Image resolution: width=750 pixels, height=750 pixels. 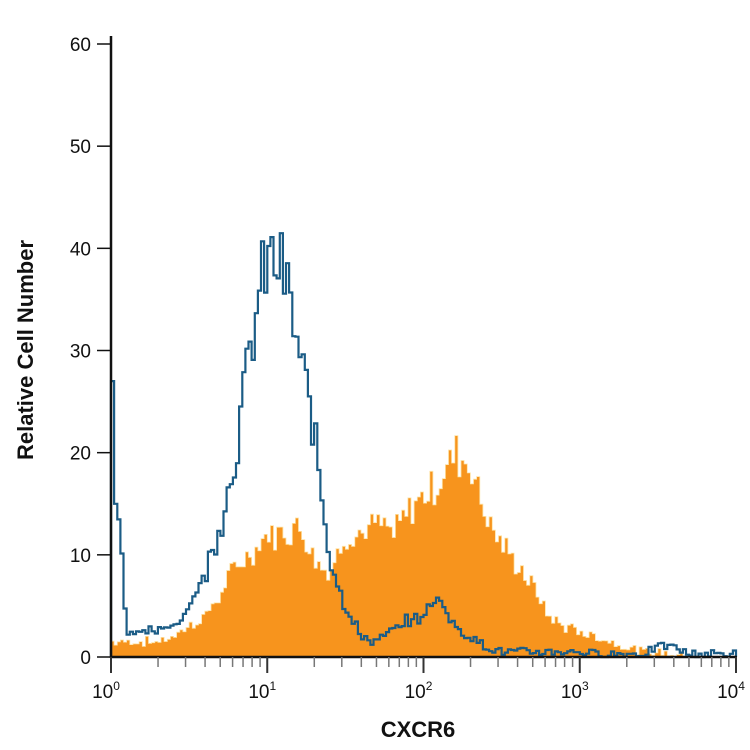 I want to click on y-tick-label: 30, so click(x=80, y=352).